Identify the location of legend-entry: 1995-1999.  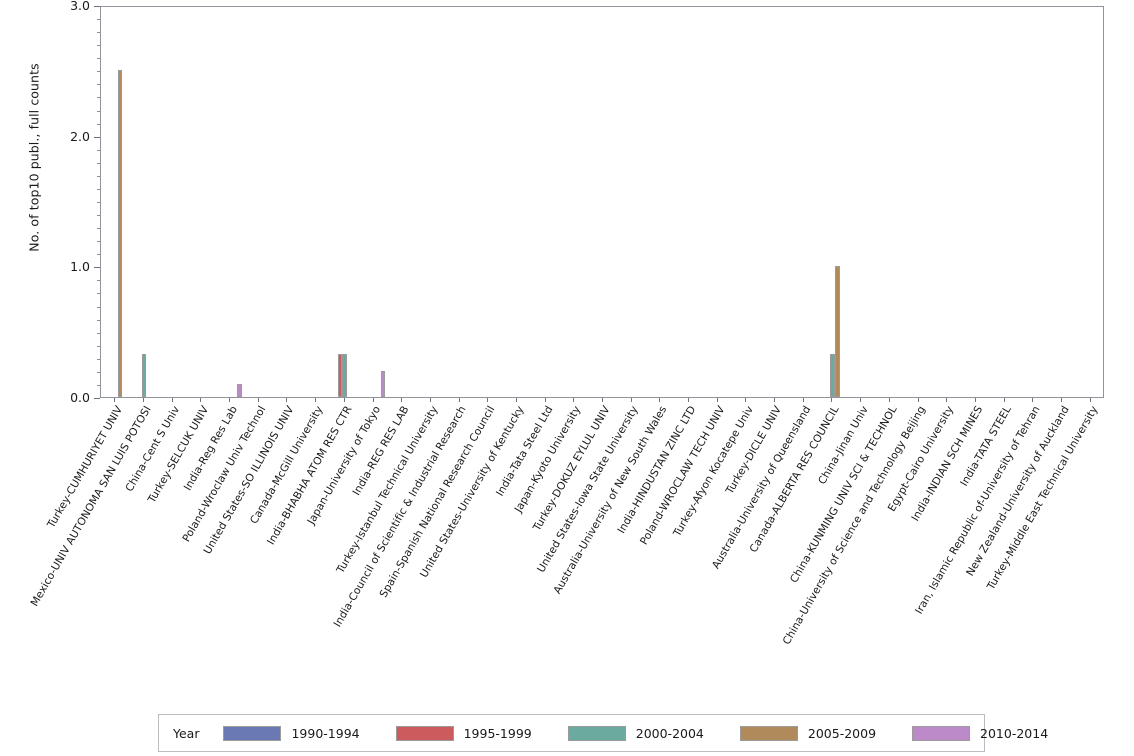
(463, 733).